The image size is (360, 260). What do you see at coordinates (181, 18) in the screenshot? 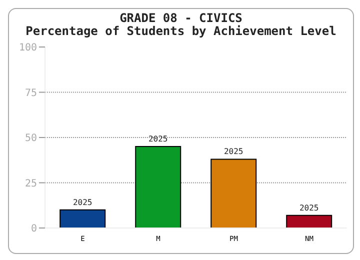
I see `chart-title: GRADE 08 - CIVICS` at bounding box center [181, 18].